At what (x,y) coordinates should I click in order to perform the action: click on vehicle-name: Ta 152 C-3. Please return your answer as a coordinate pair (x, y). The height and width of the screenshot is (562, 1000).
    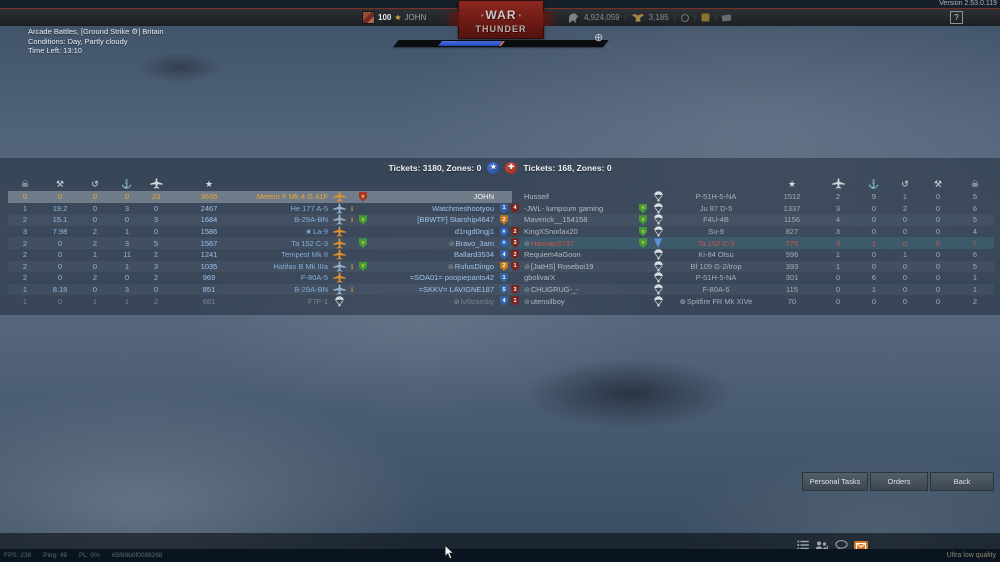
    Looking at the image, I should click on (309, 243).